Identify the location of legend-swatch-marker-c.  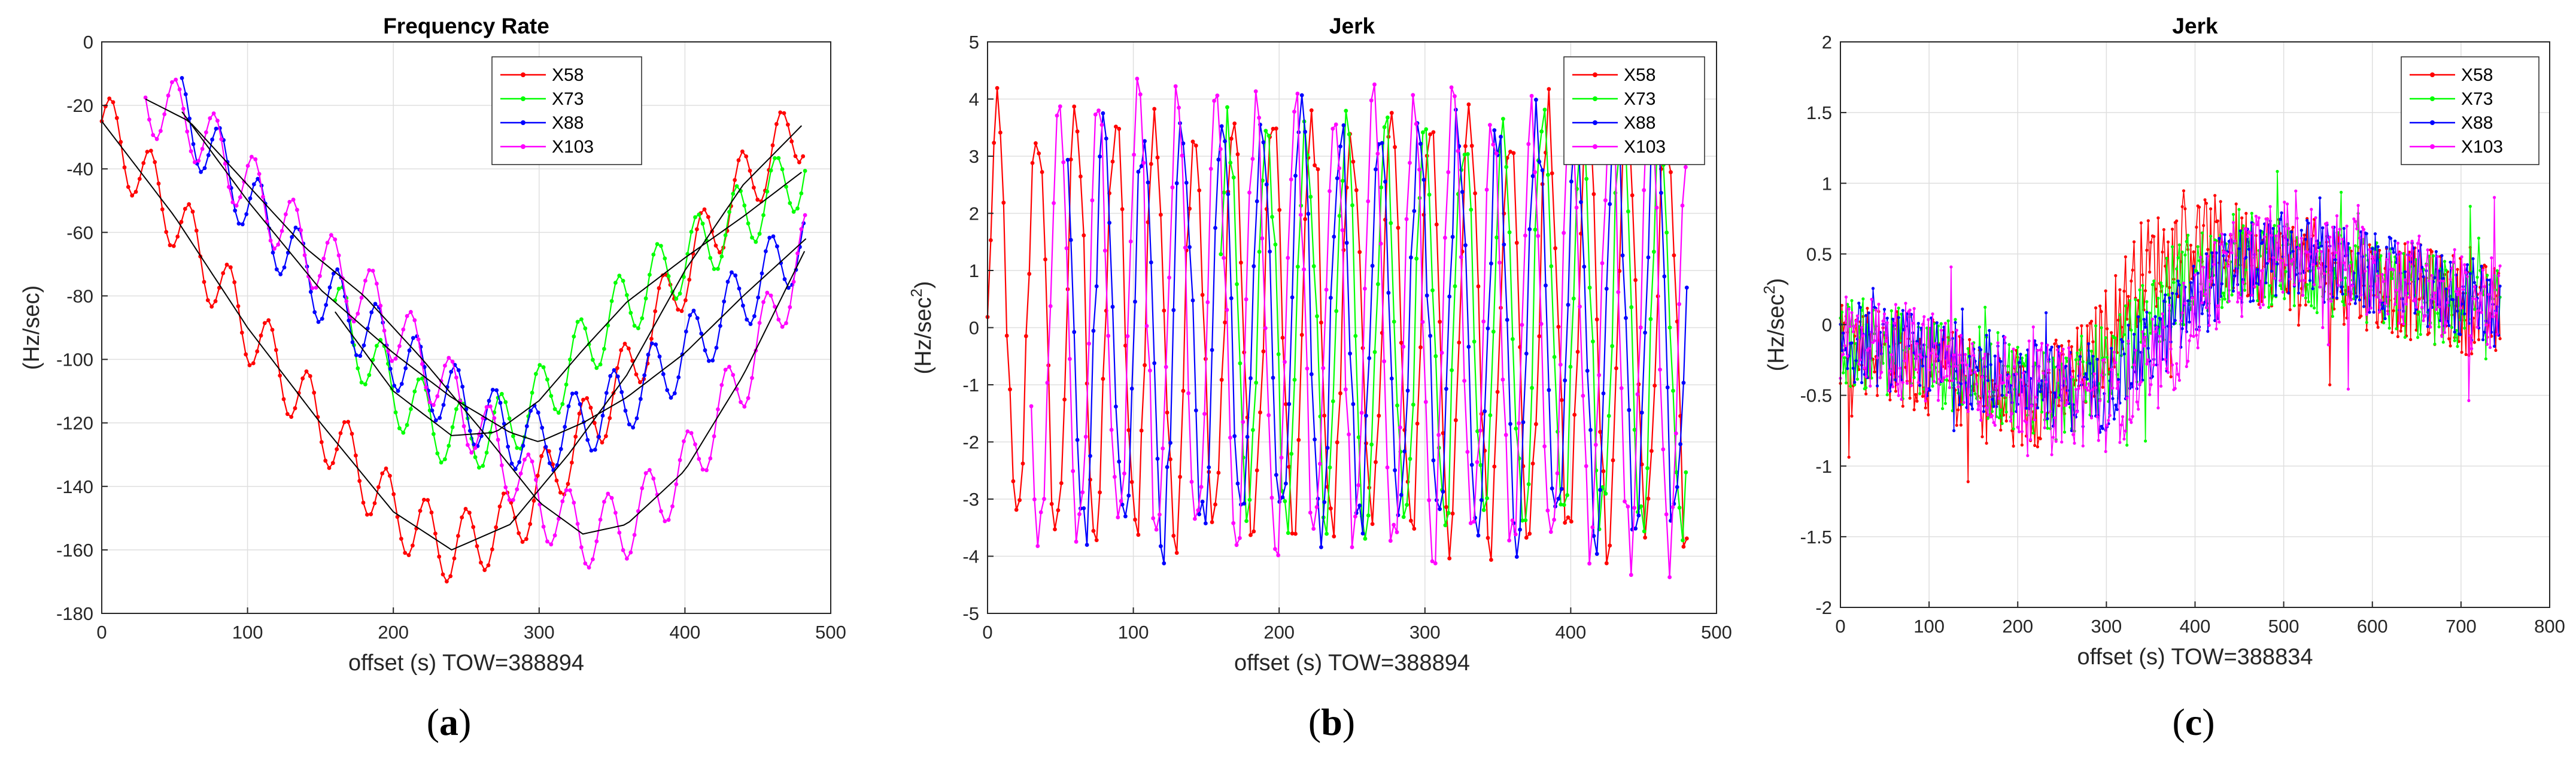
(2432, 146).